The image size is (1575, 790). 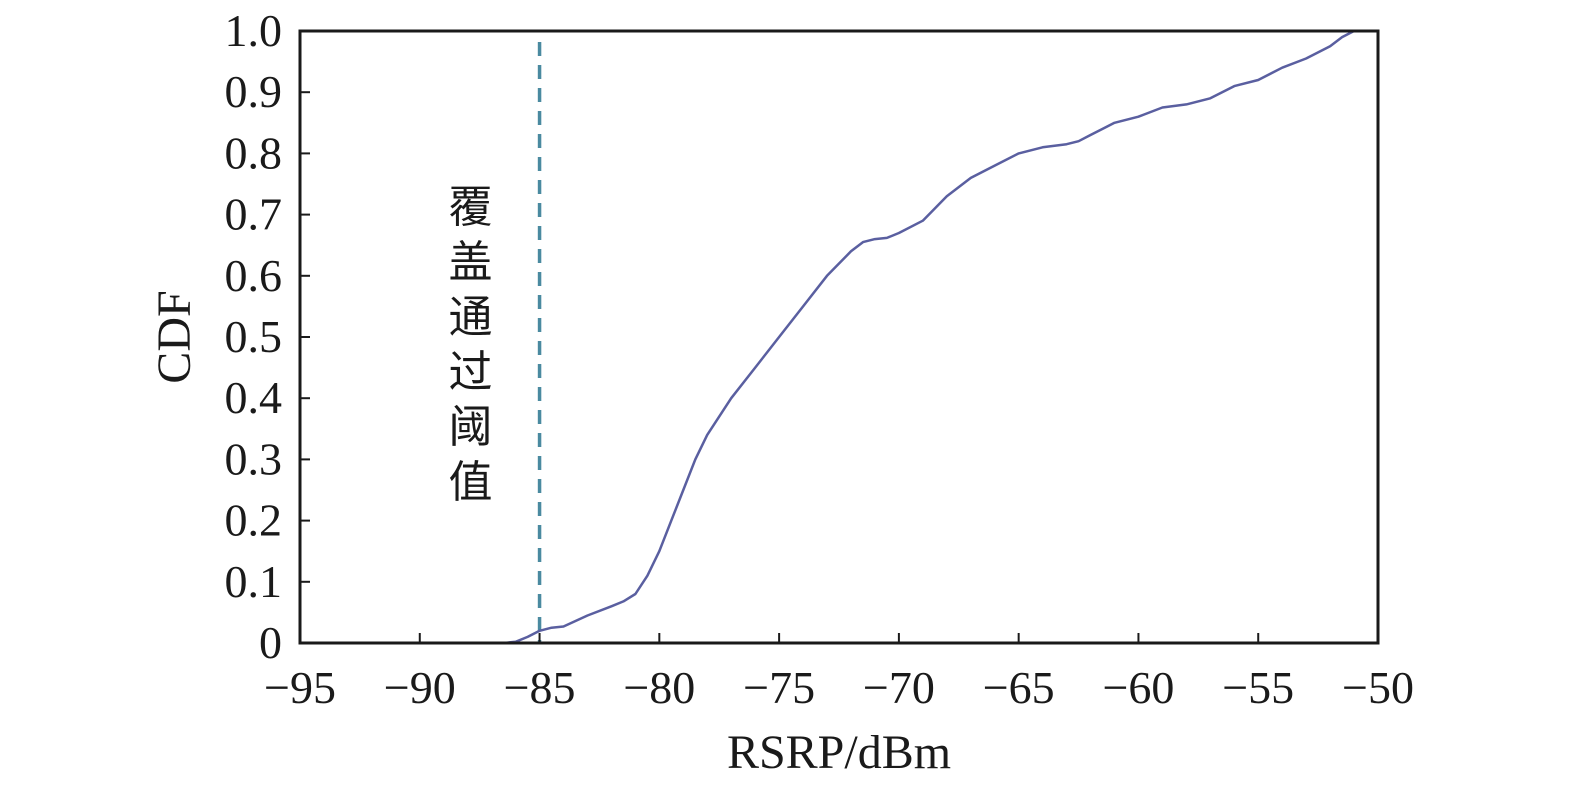 I want to click on y-tick-label: 0.5, so click(x=254, y=336).